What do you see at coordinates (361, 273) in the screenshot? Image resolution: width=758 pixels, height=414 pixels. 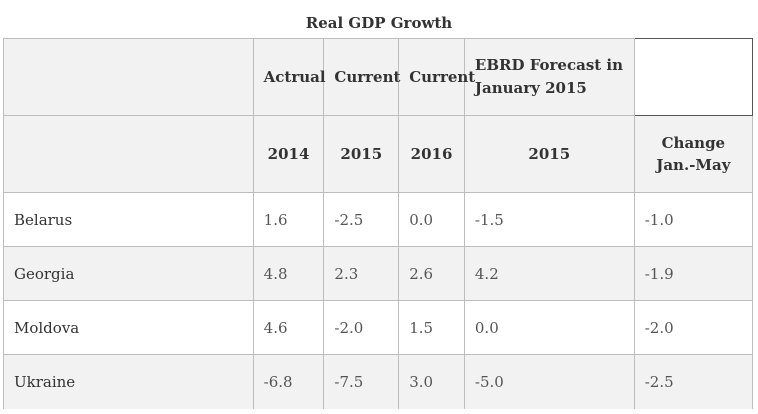 I see `value-cell: 2.3` at bounding box center [361, 273].